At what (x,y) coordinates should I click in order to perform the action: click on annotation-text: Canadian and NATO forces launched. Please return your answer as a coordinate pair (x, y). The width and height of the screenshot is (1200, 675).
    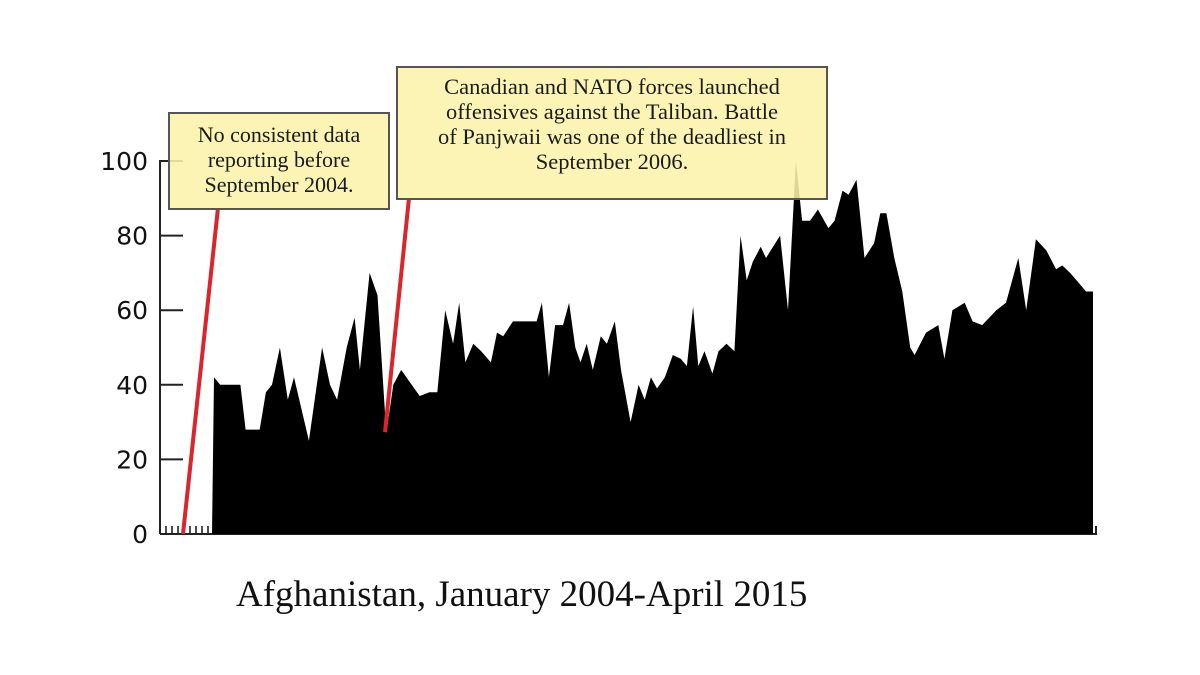
    Looking at the image, I should click on (612, 86).